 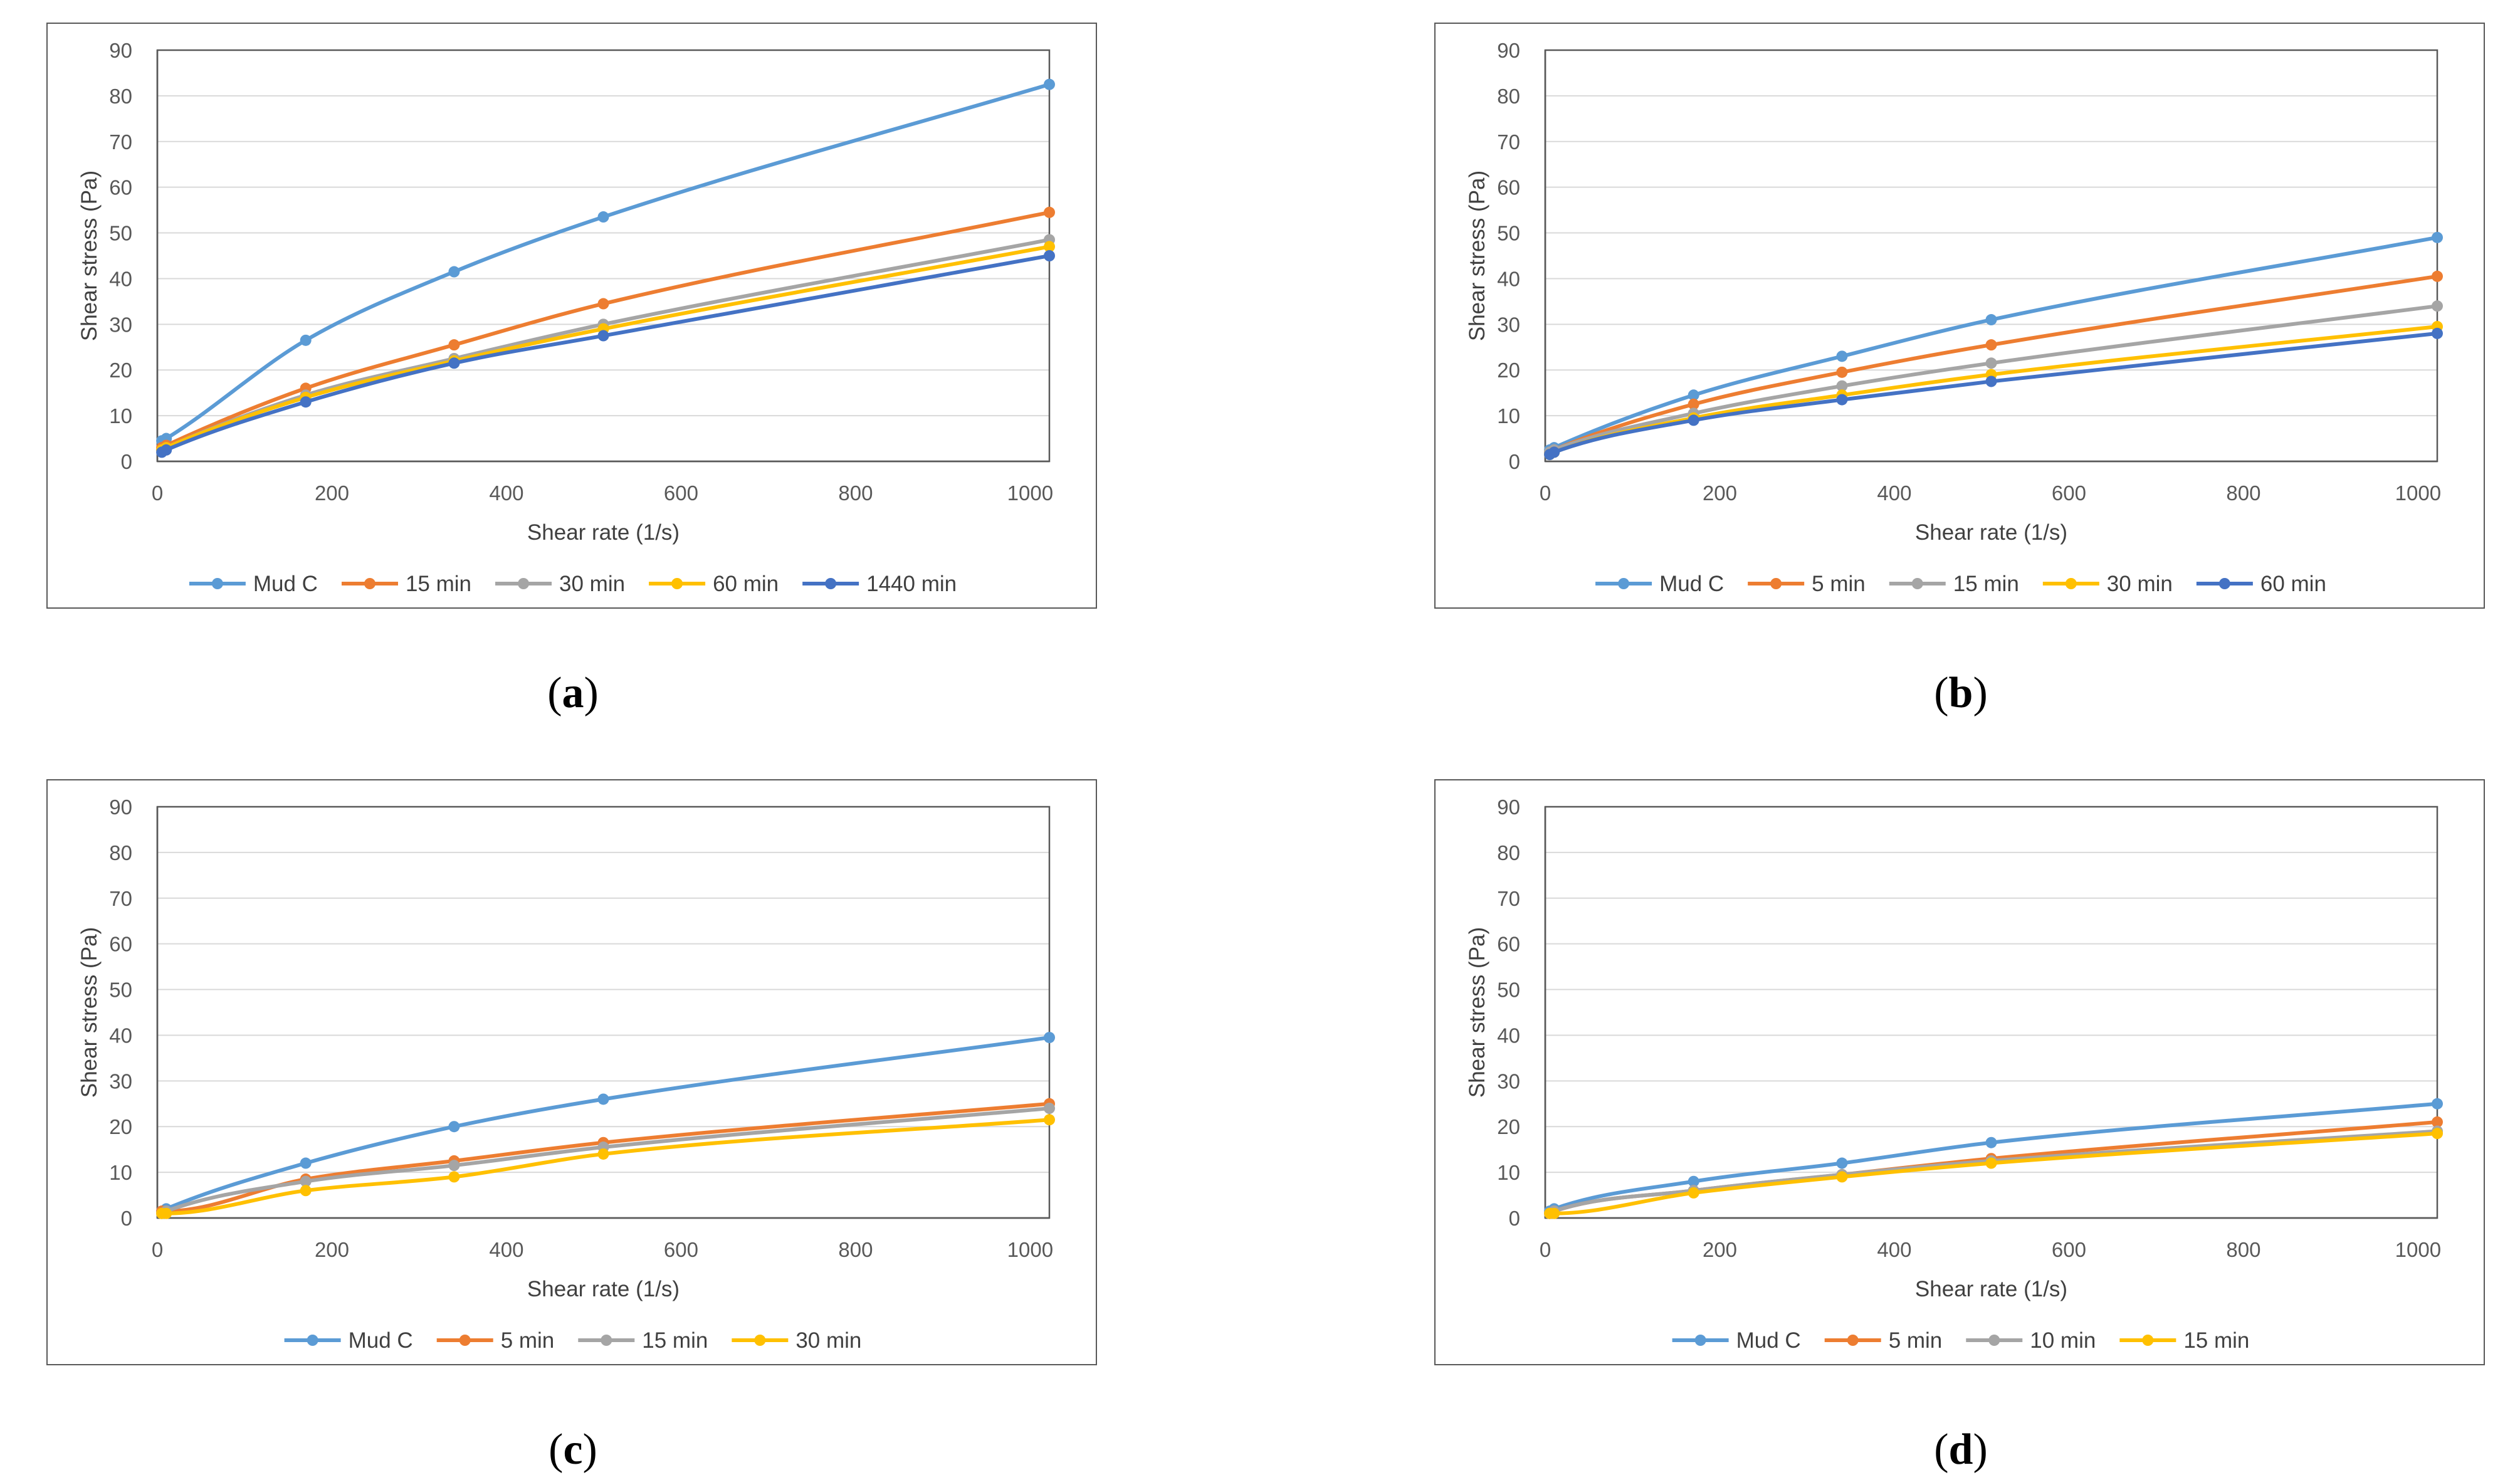 What do you see at coordinates (681, 1249) in the screenshot?
I see `x-tick-label: 600` at bounding box center [681, 1249].